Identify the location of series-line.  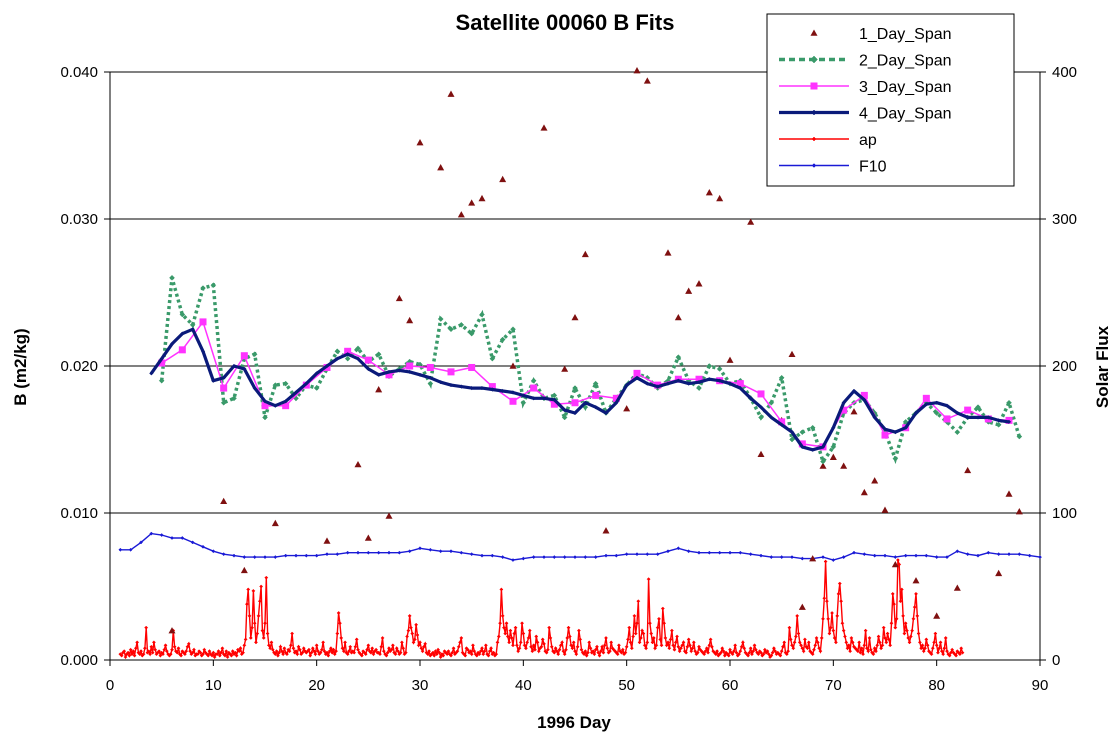
(579, 389).